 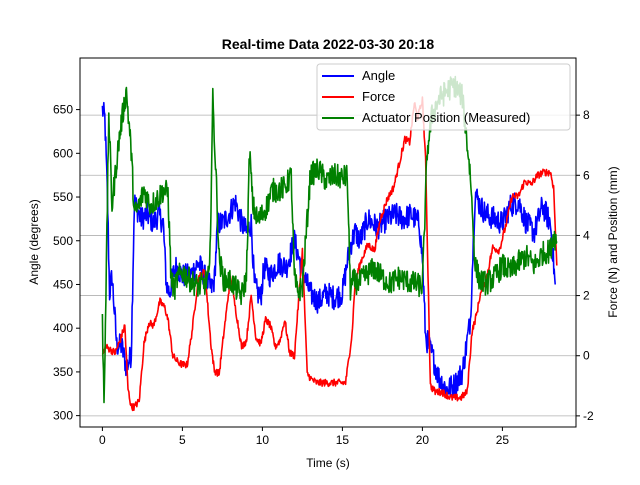 What do you see at coordinates (588, 416) in the screenshot?
I see `right-y-tick-label: -2` at bounding box center [588, 416].